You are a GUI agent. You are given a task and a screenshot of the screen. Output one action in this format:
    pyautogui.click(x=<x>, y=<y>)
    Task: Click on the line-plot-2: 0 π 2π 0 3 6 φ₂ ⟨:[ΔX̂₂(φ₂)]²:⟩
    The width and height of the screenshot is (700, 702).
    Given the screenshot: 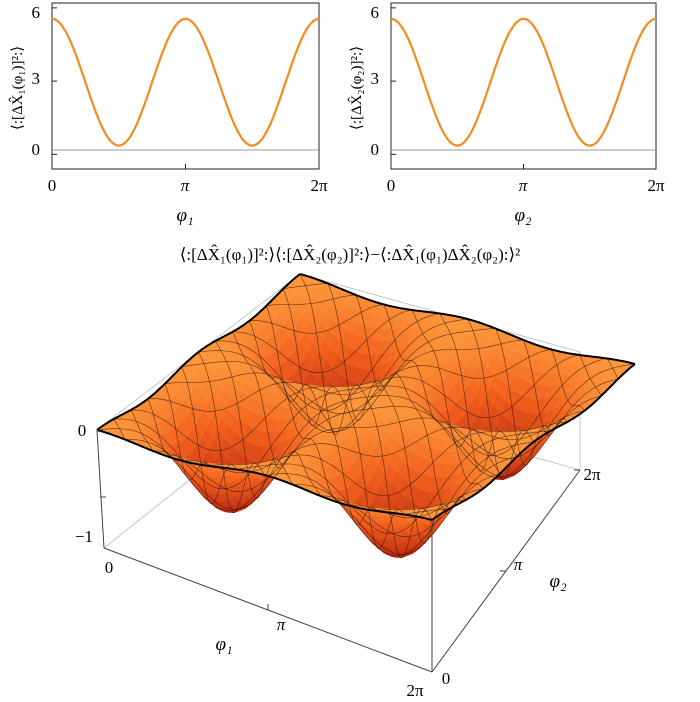 What is the action you would take?
    pyautogui.click(x=506, y=114)
    